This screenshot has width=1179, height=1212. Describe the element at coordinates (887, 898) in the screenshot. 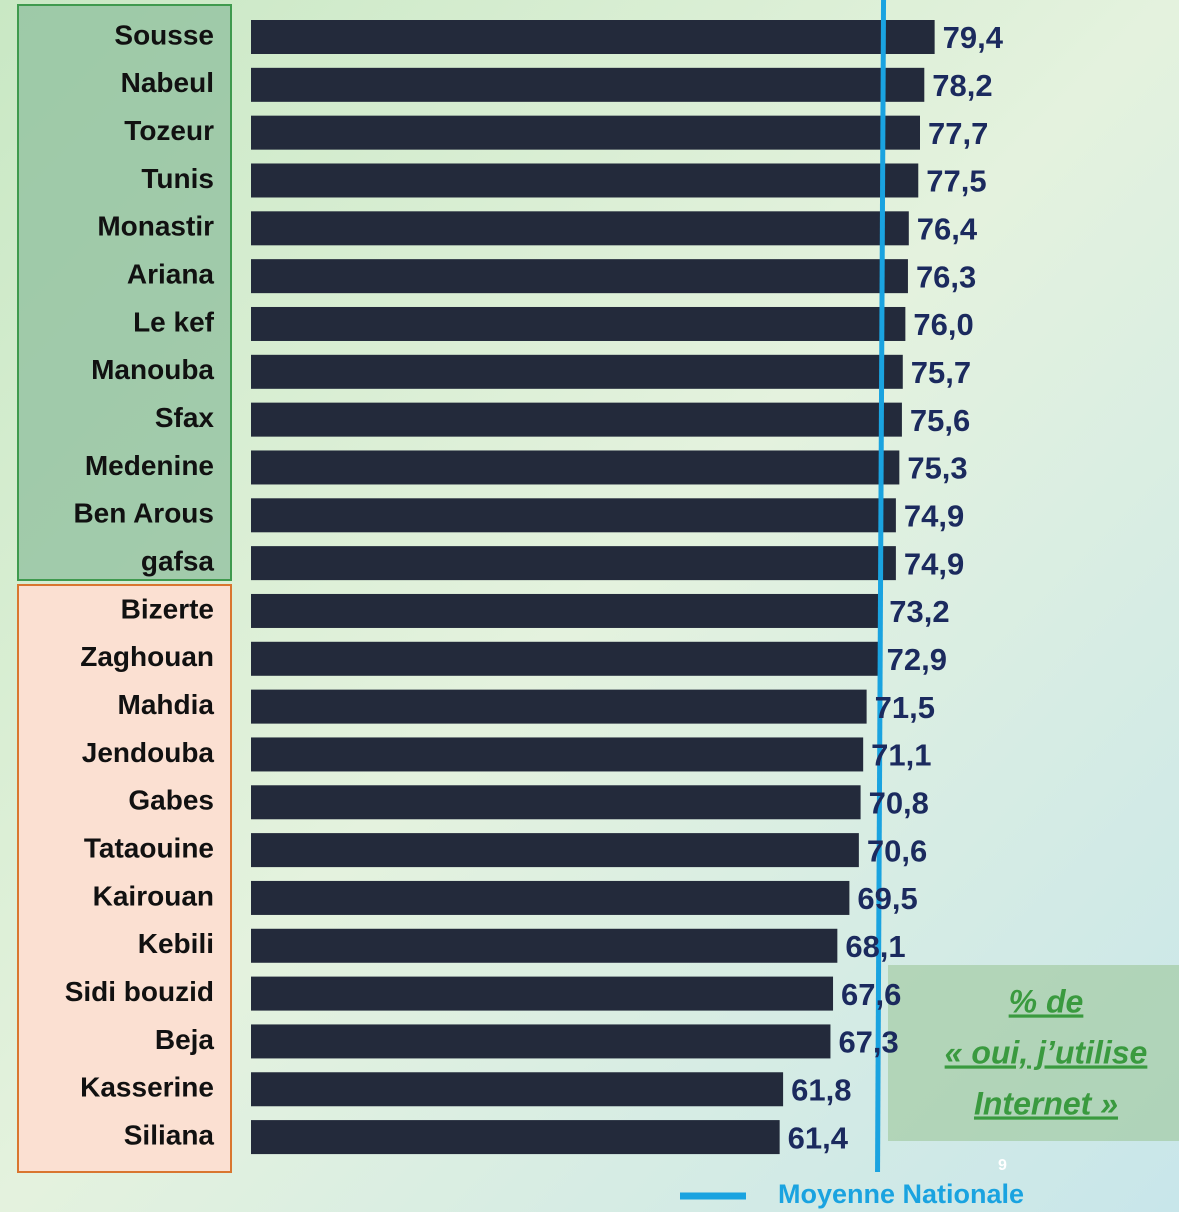

I see `value-label: 69,5` at that location.